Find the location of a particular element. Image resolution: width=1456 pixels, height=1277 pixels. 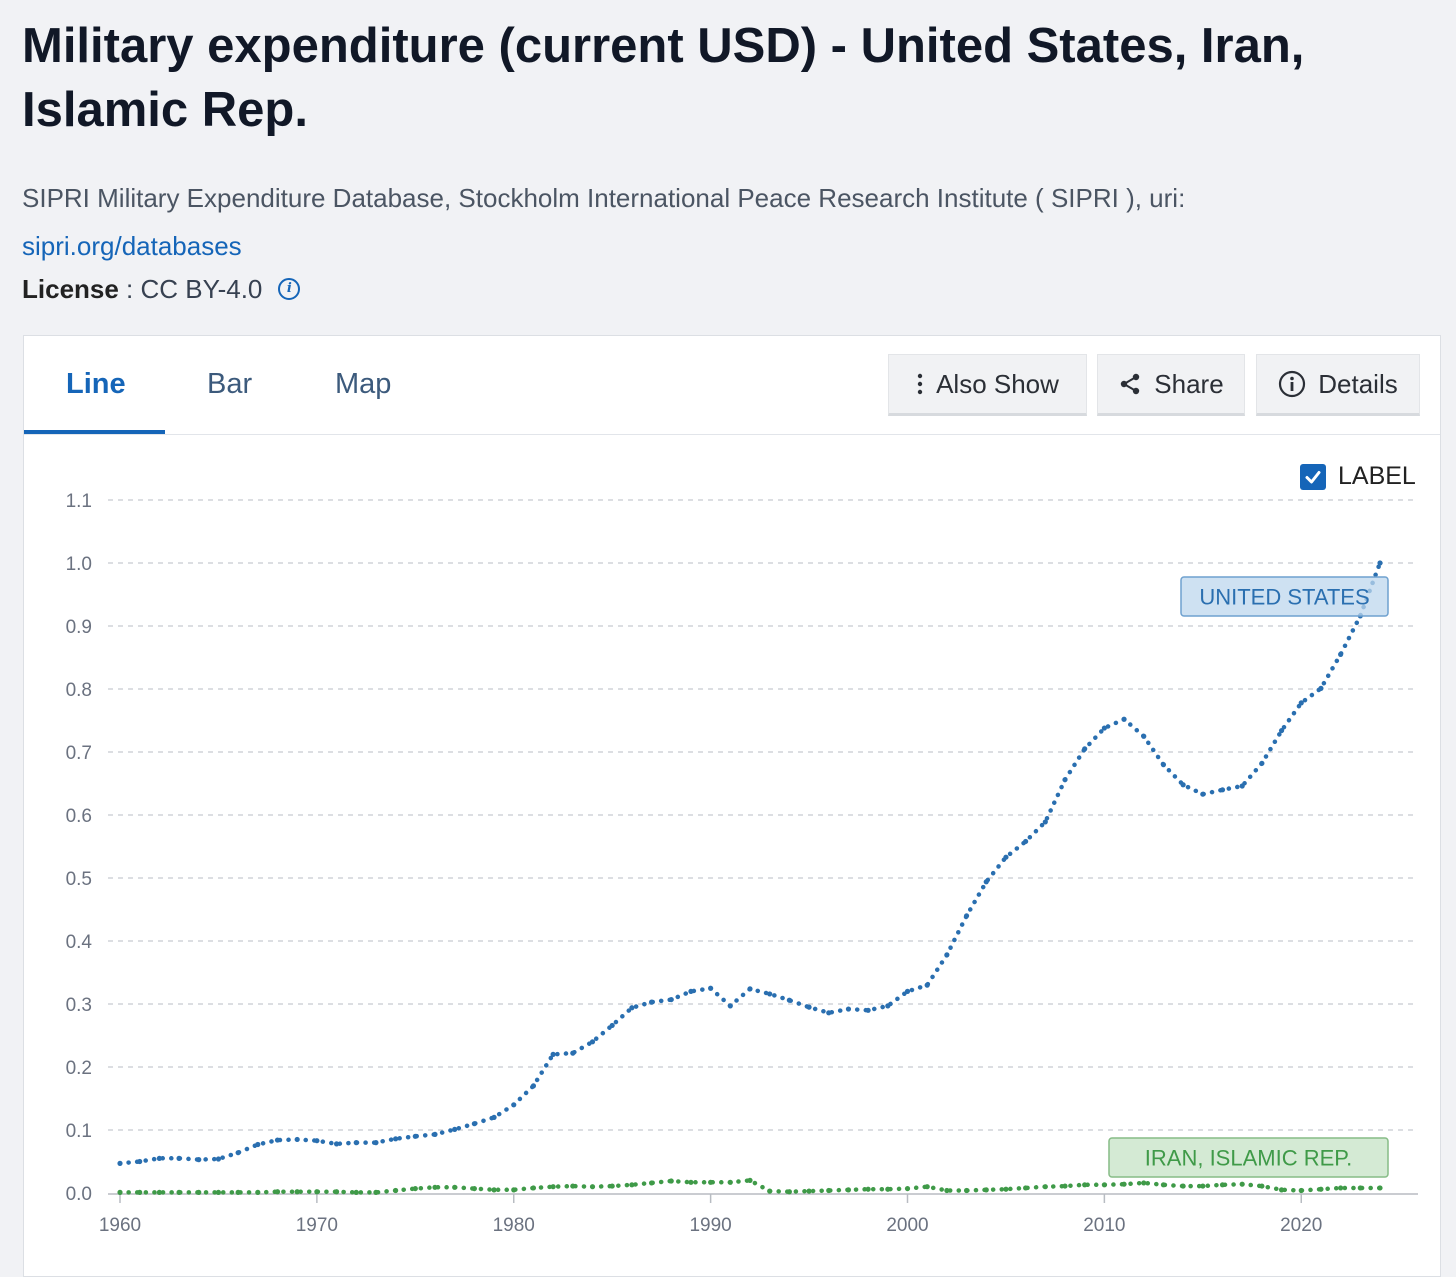

license-value: CC BY-4.0 is located at coordinates (201, 289).